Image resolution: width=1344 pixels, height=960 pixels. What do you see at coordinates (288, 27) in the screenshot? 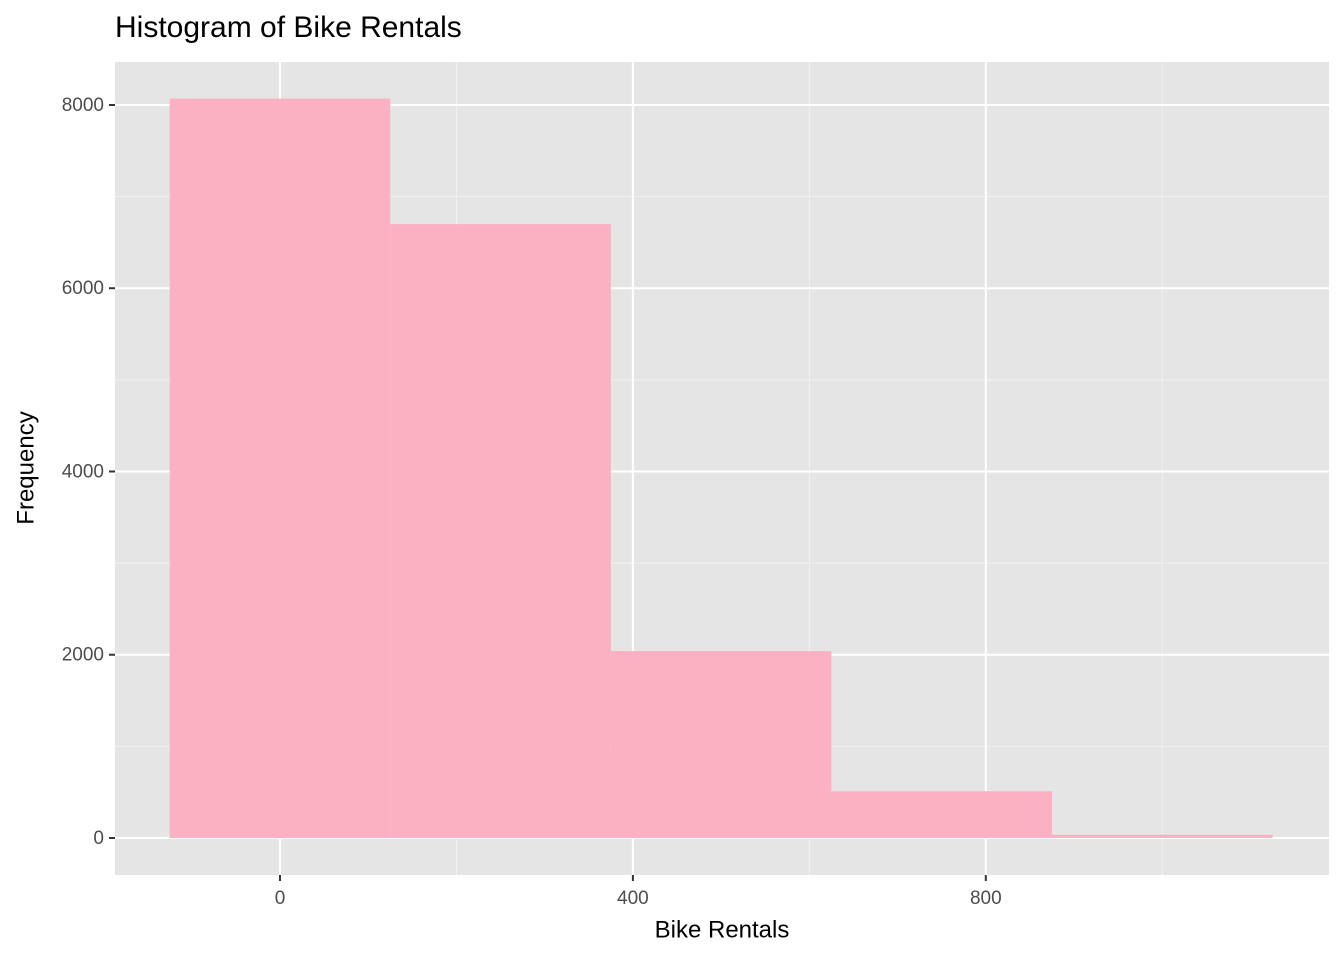
I see `chart-title: Histogram of Bike Rentals` at bounding box center [288, 27].